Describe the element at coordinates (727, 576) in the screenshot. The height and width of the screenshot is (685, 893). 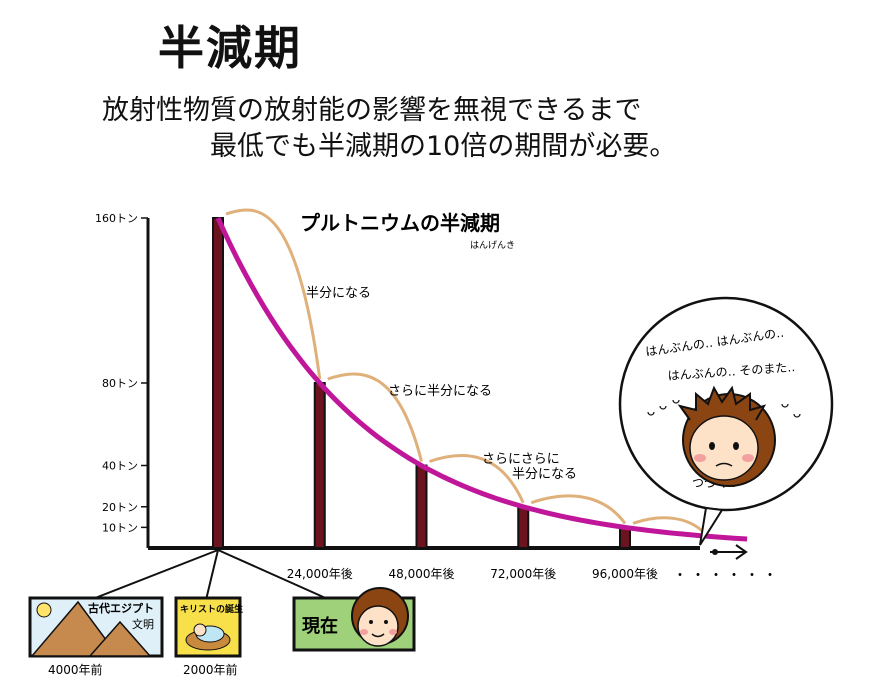
I see `x-continuation: ・・・・・・` at that location.